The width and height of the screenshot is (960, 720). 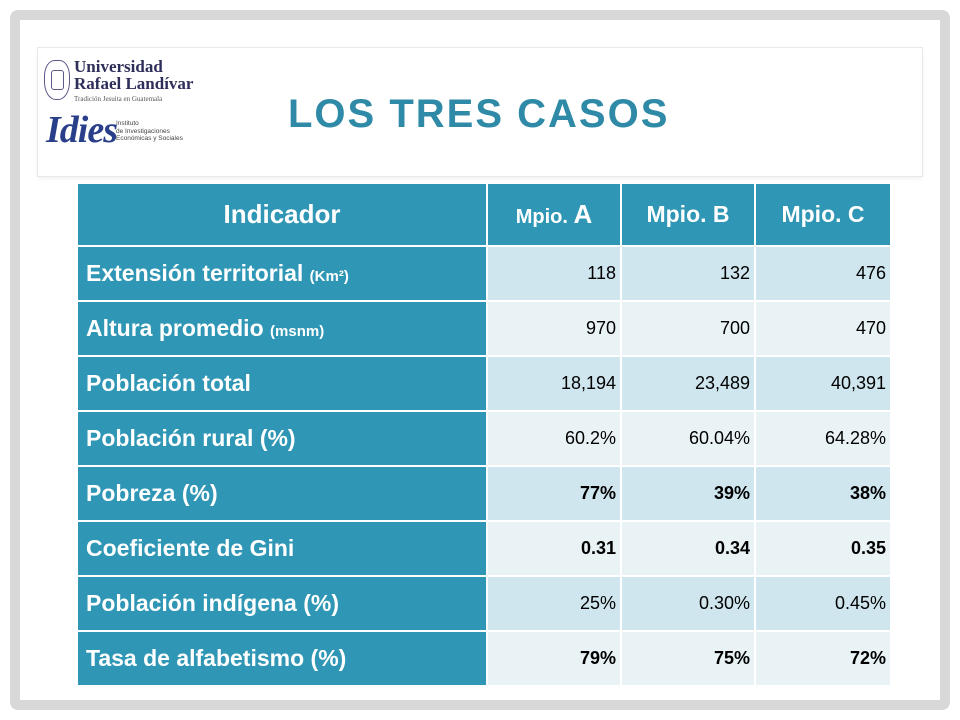 I want to click on cell-mpio-c: 72%, so click(x=823, y=658).